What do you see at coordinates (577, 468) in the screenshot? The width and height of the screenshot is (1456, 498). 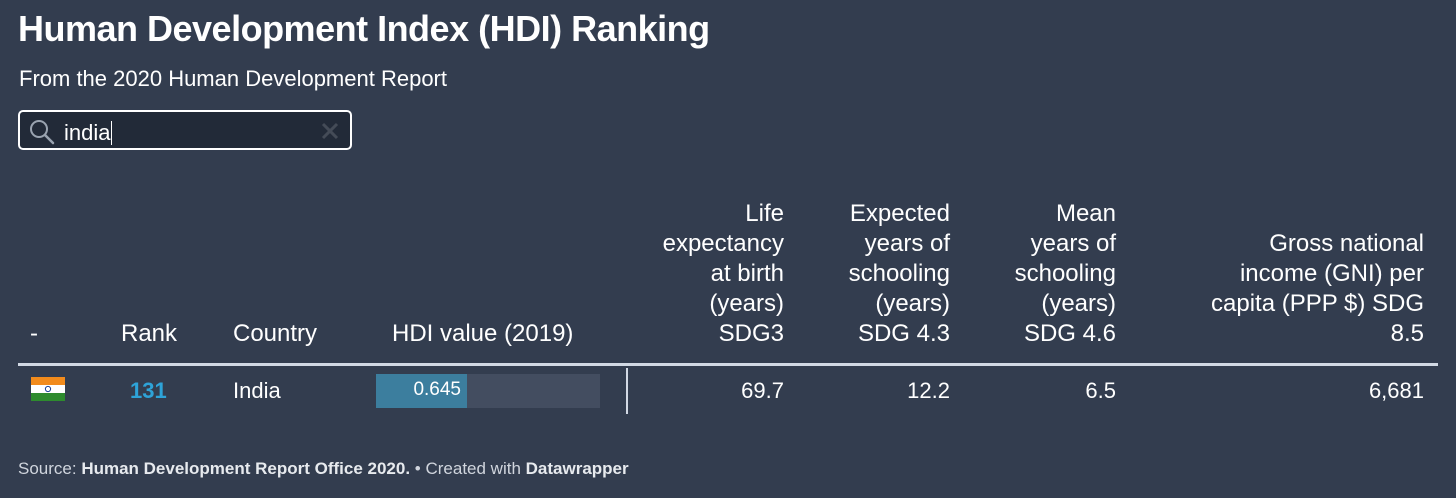 I see `datawrapper-link: Datawrapper` at bounding box center [577, 468].